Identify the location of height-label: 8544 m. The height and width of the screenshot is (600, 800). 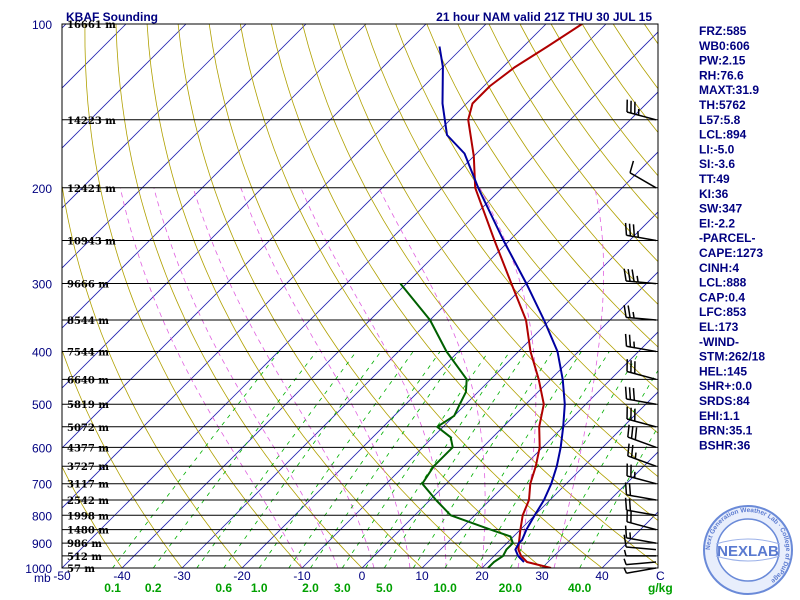
(88, 321).